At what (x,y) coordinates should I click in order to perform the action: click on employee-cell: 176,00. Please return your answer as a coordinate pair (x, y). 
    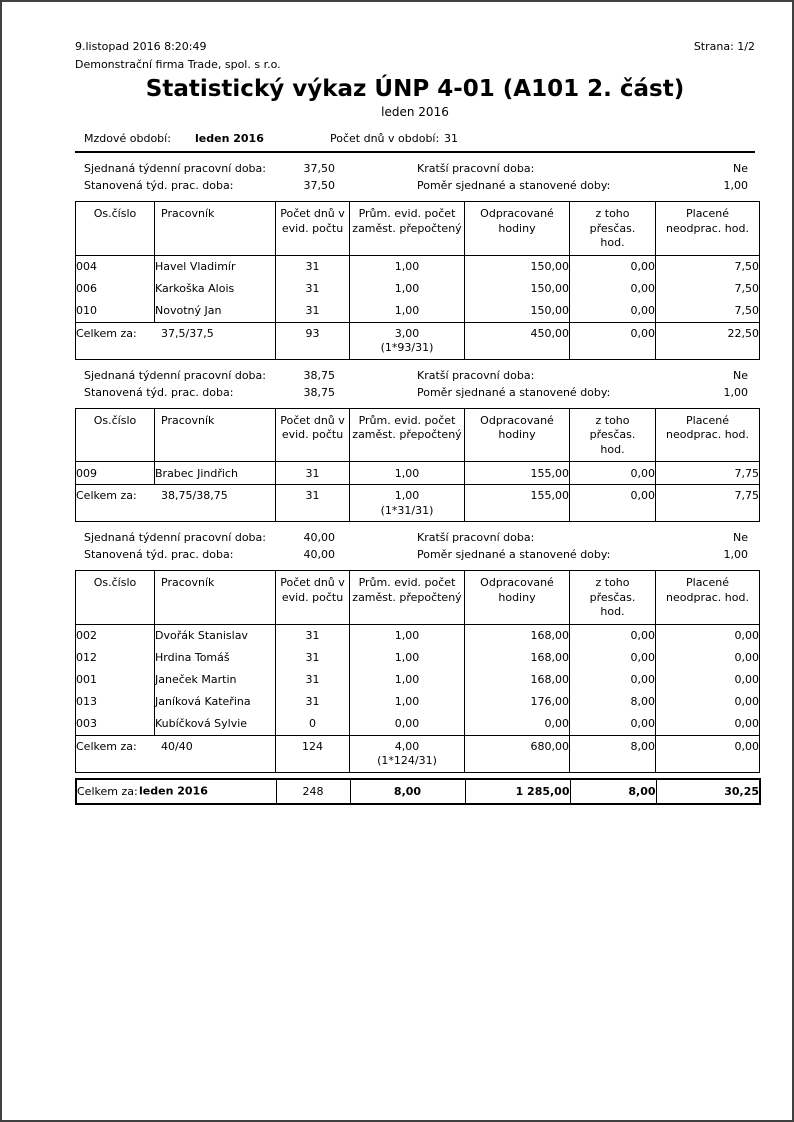
    Looking at the image, I should click on (517, 701).